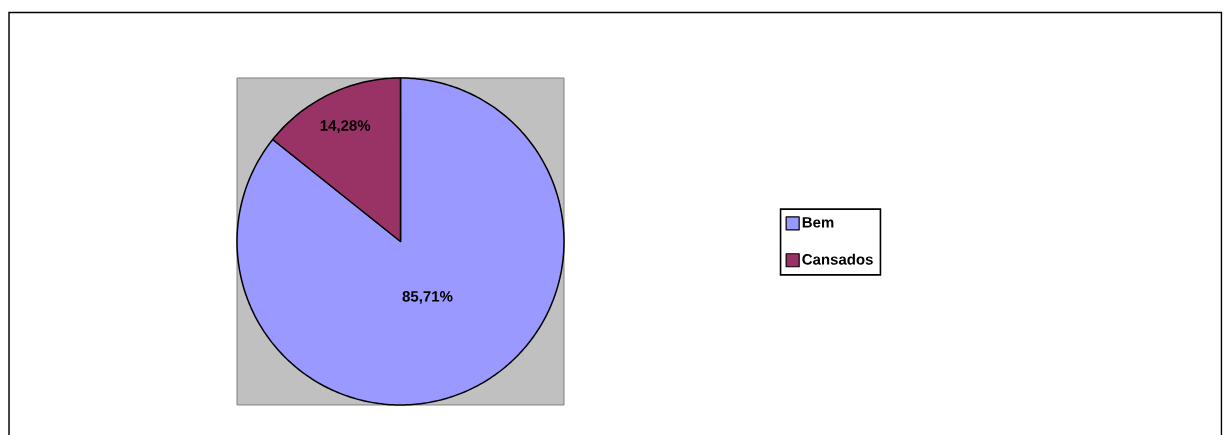 The image size is (1232, 435). Describe the element at coordinates (818, 222) in the screenshot. I see `legend-label: Bem` at that location.